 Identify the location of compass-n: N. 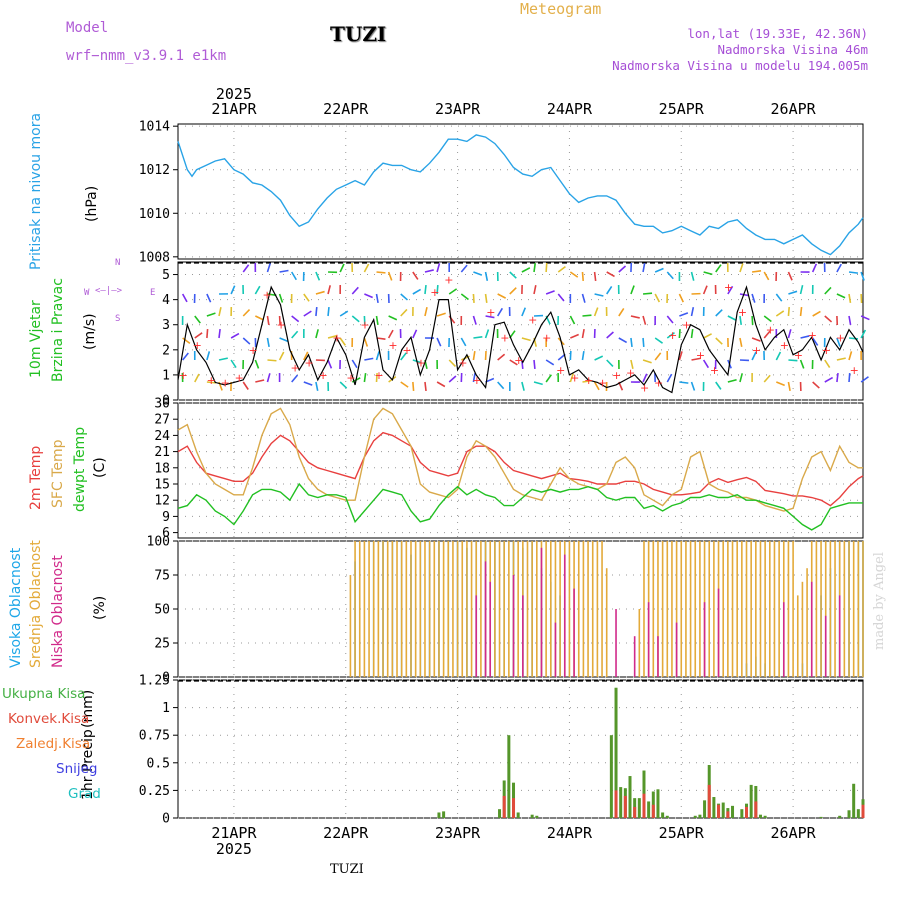
(118, 263).